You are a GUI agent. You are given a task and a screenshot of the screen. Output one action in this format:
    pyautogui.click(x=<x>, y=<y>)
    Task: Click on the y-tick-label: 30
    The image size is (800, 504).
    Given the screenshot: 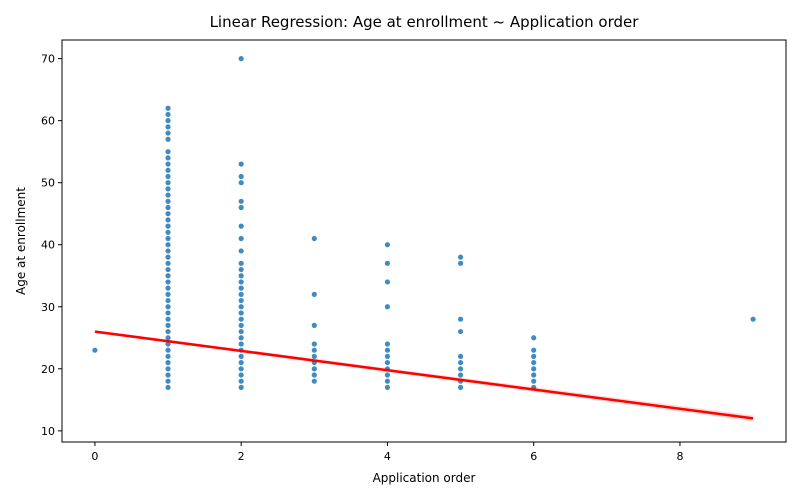 What is the action you would take?
    pyautogui.click(x=48, y=307)
    